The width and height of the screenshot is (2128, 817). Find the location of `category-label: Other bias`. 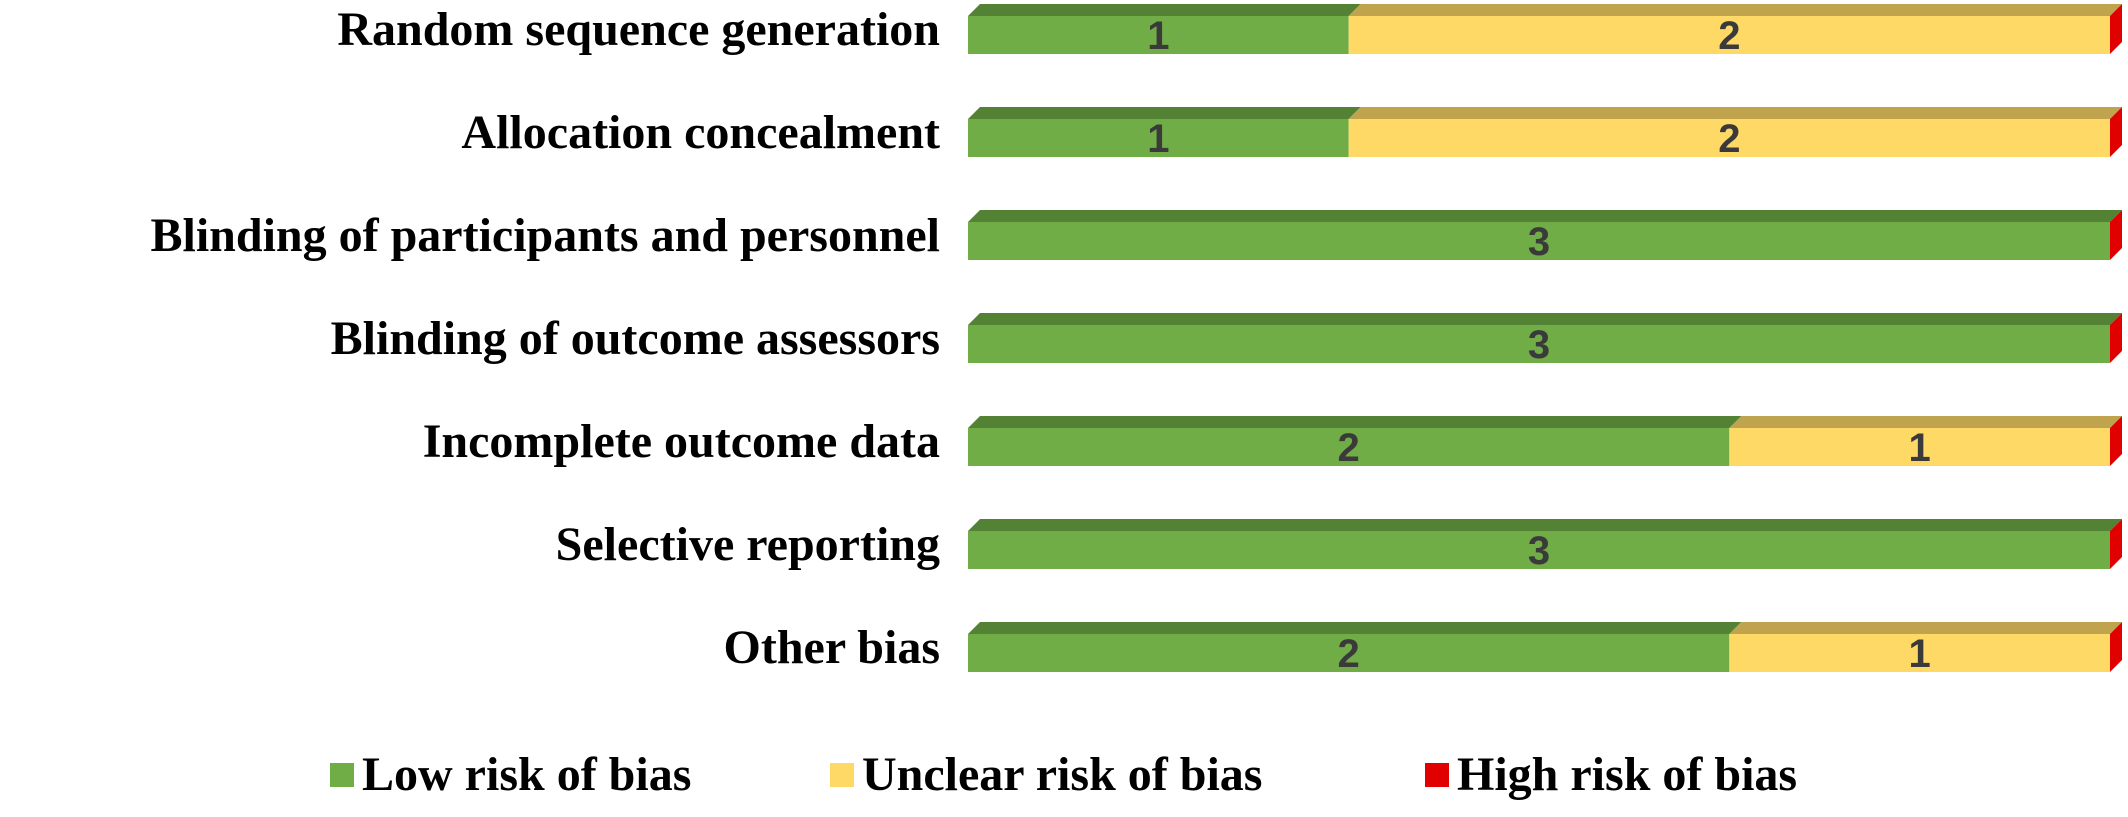

category-label: Other bias is located at coordinates (832, 647).